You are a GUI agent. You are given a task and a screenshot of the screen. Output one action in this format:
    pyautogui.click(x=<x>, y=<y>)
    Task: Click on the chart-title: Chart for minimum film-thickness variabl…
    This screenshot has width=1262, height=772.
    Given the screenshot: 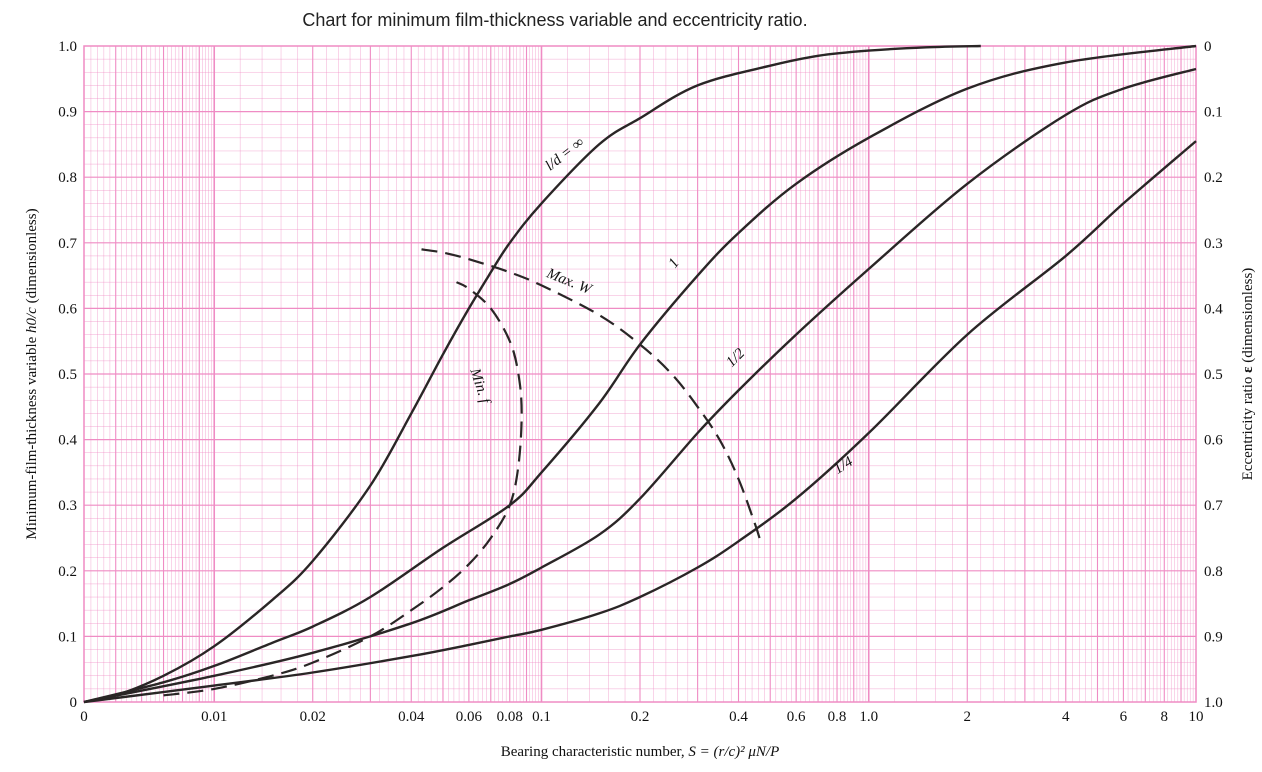 What is the action you would take?
    pyautogui.click(x=554, y=20)
    